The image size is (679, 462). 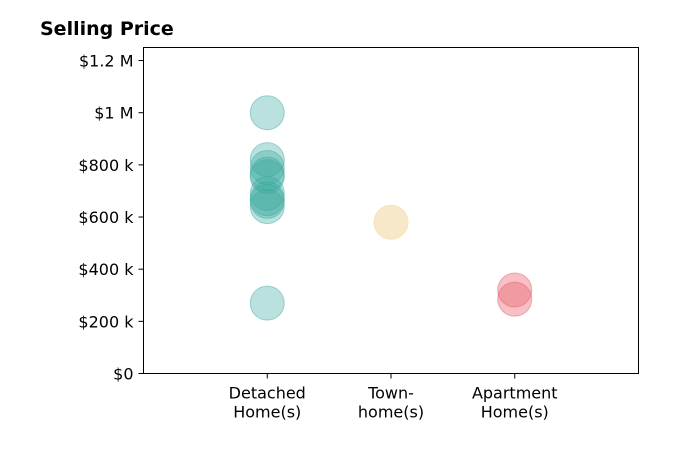 I want to click on y-axis: $0 $200 k $400 k $600 k $800 k $1 M $1.2 M, so click(x=111, y=218).